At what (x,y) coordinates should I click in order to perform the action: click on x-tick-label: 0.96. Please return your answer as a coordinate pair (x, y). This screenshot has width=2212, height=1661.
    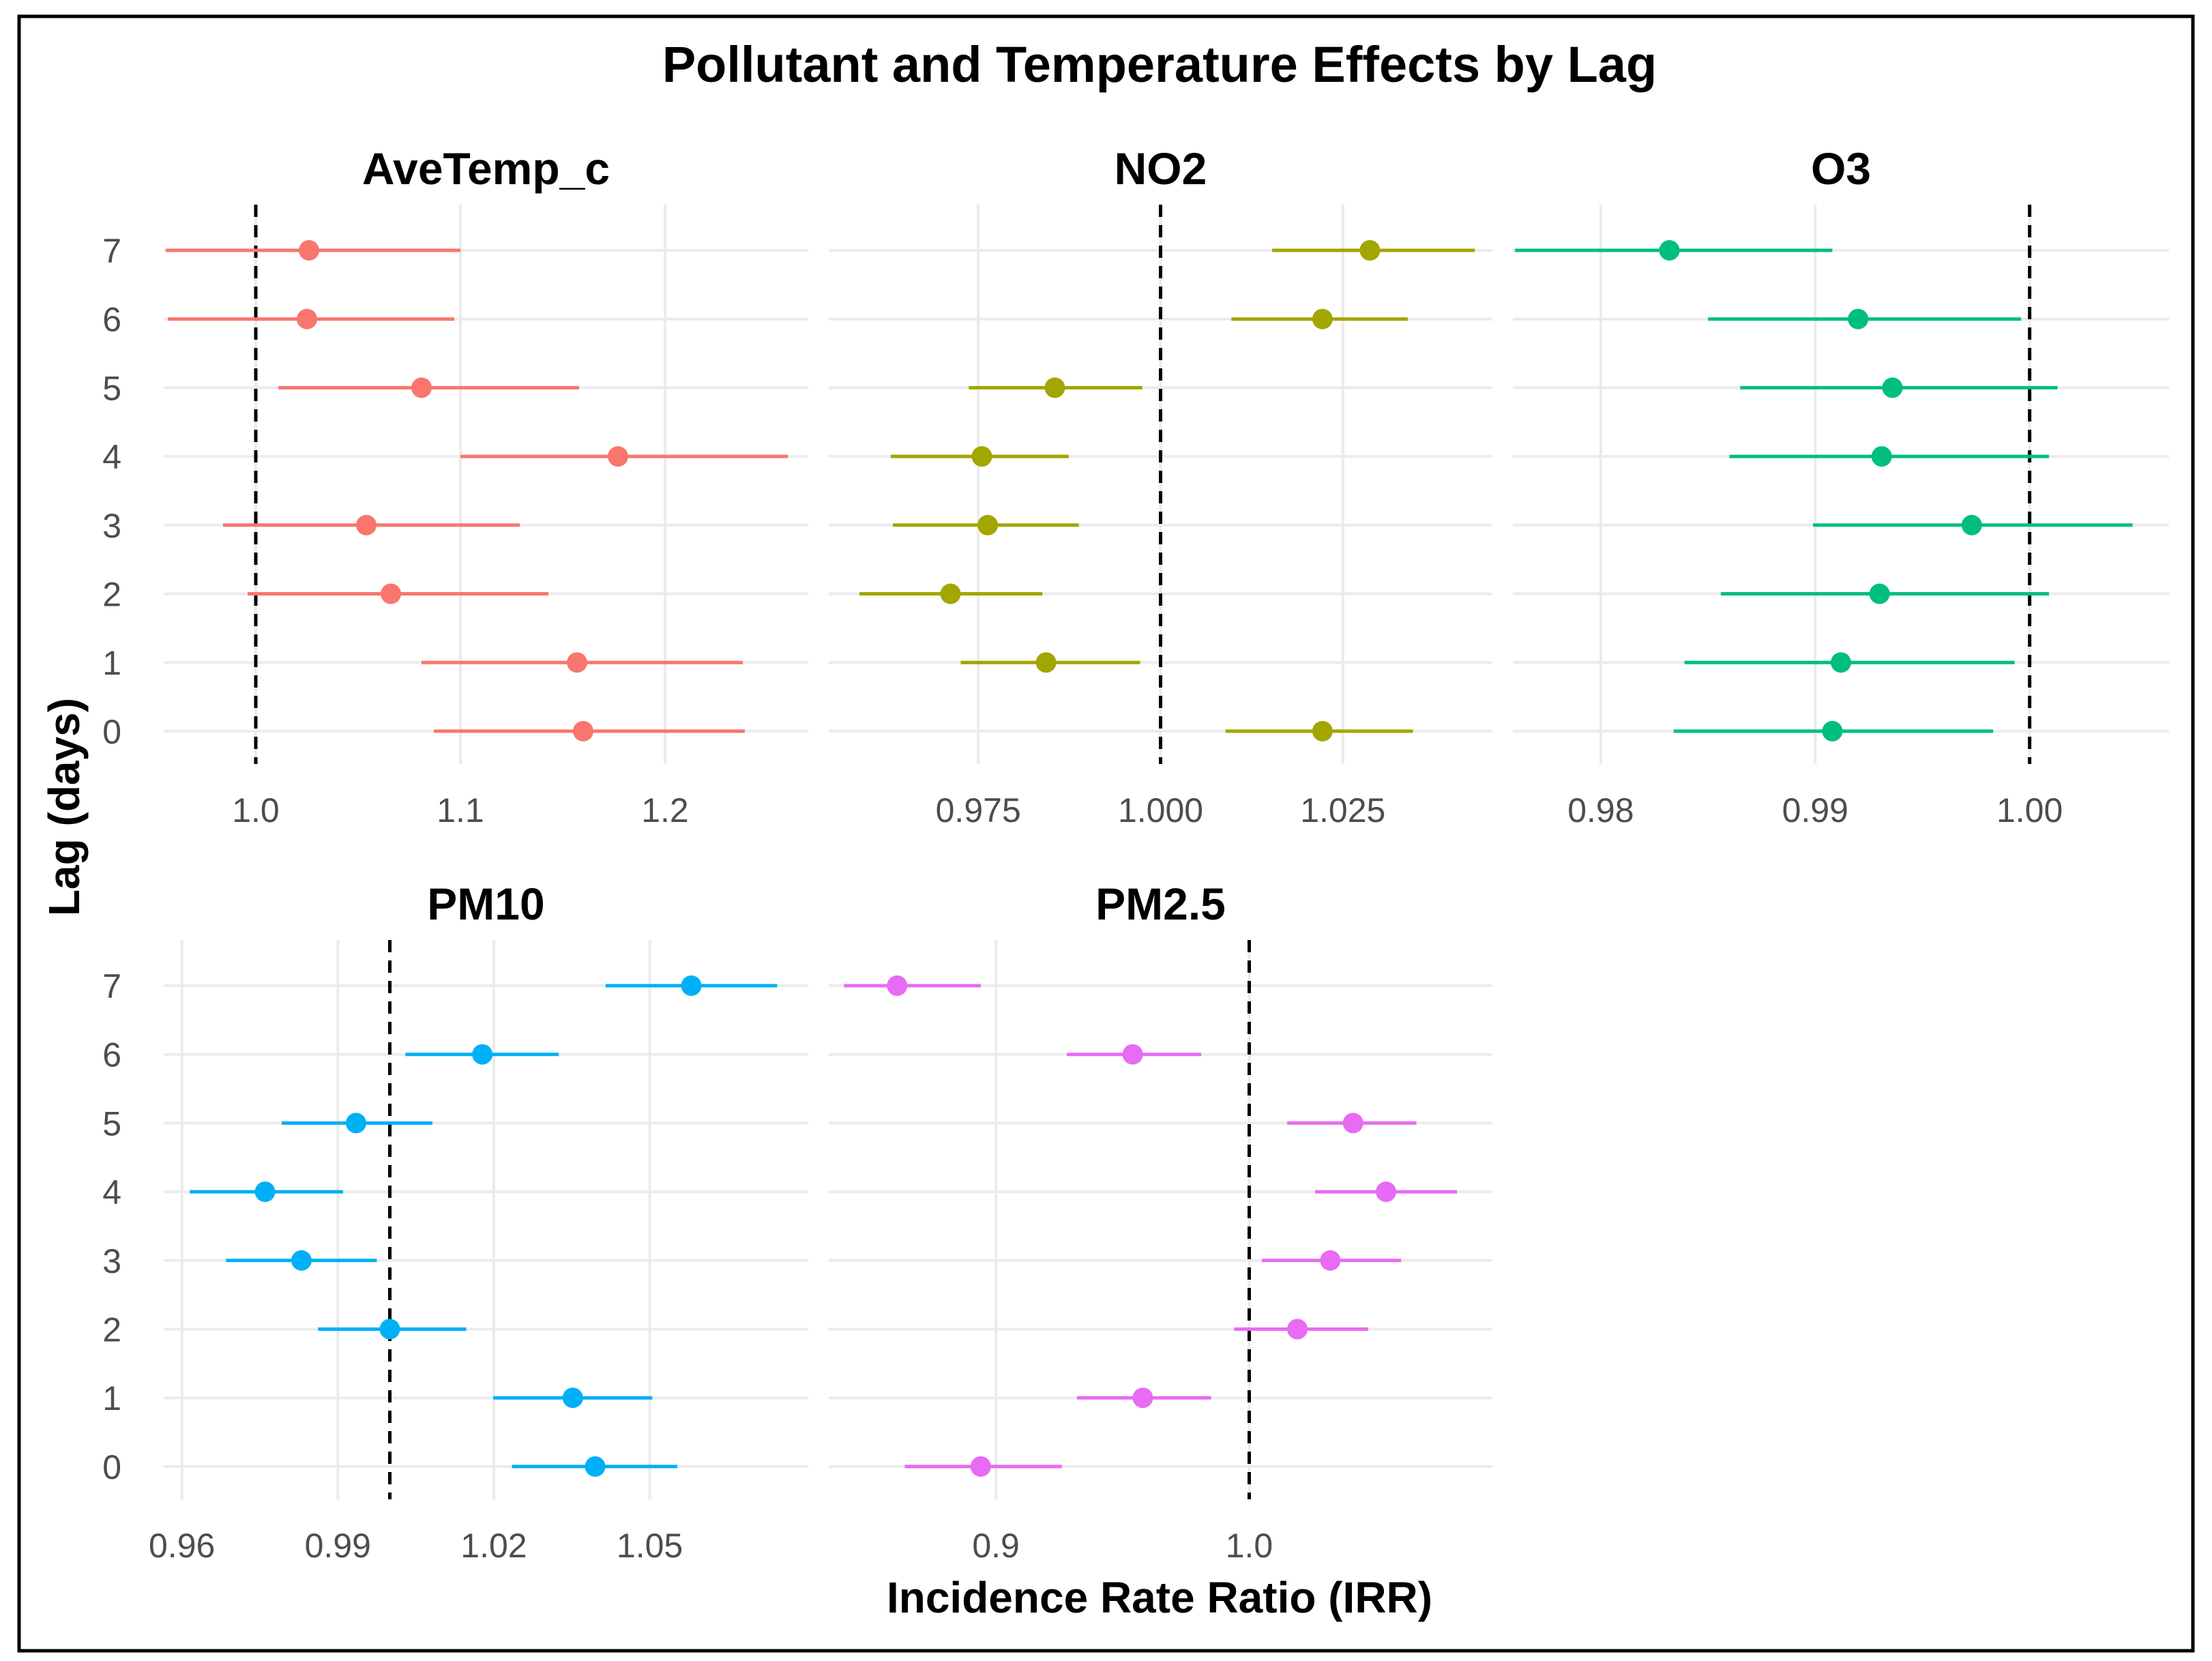
    Looking at the image, I should click on (182, 1546).